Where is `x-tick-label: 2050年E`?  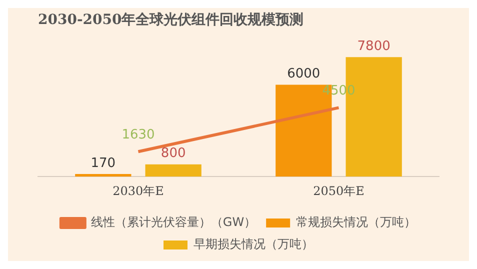
x-tick-label: 2050年E is located at coordinates (338, 191).